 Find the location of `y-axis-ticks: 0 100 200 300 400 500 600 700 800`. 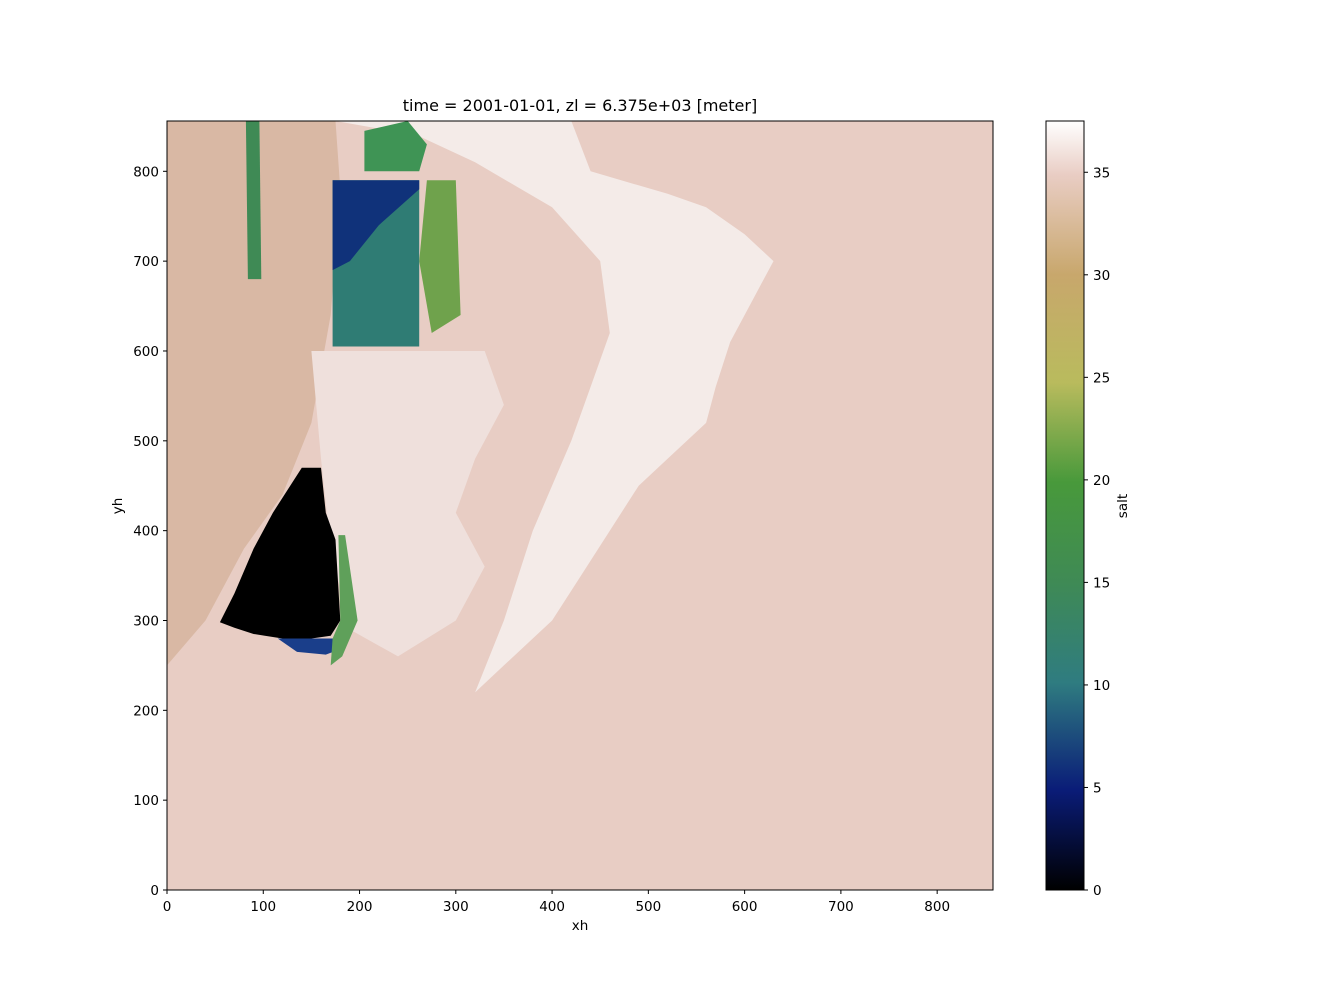

y-axis-ticks: 0 100 200 300 400 500 600 700 800 is located at coordinates (150, 531).